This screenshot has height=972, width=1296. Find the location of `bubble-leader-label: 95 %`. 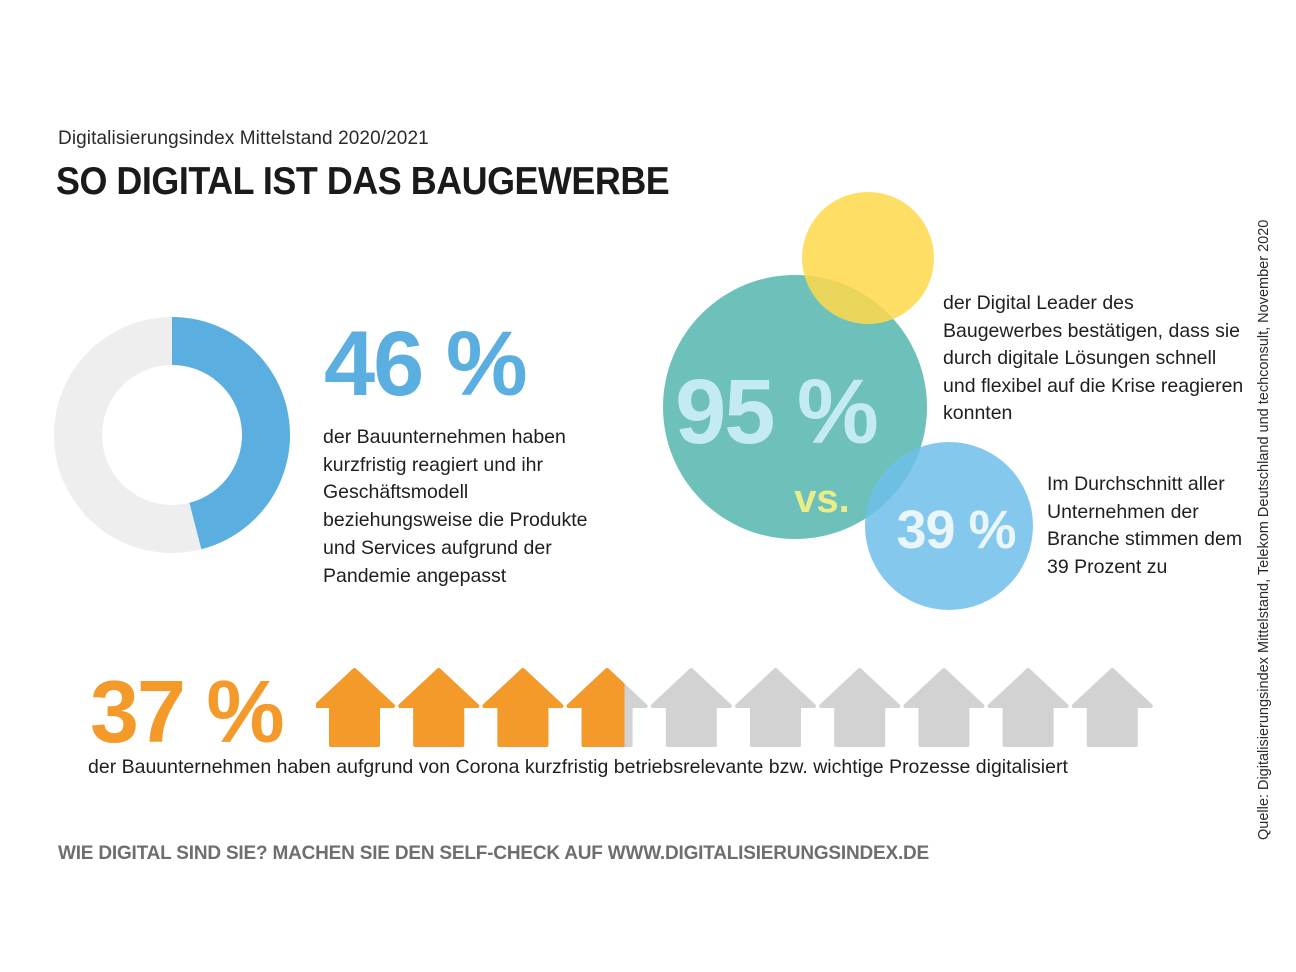

bubble-leader-label: 95 % is located at coordinates (776, 412).